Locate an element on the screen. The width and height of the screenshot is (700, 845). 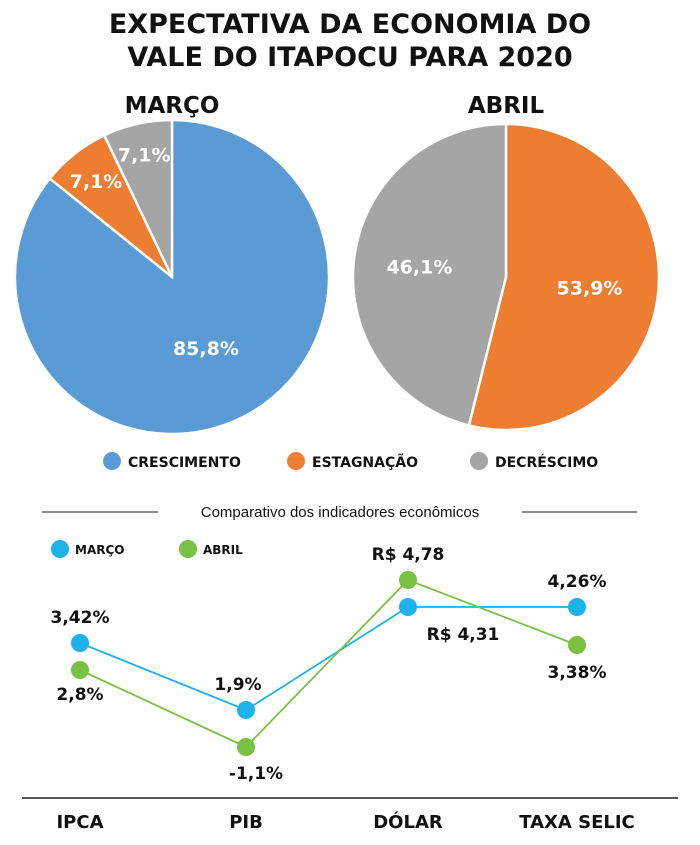
line-abril-point-dolar is located at coordinates (408, 580).